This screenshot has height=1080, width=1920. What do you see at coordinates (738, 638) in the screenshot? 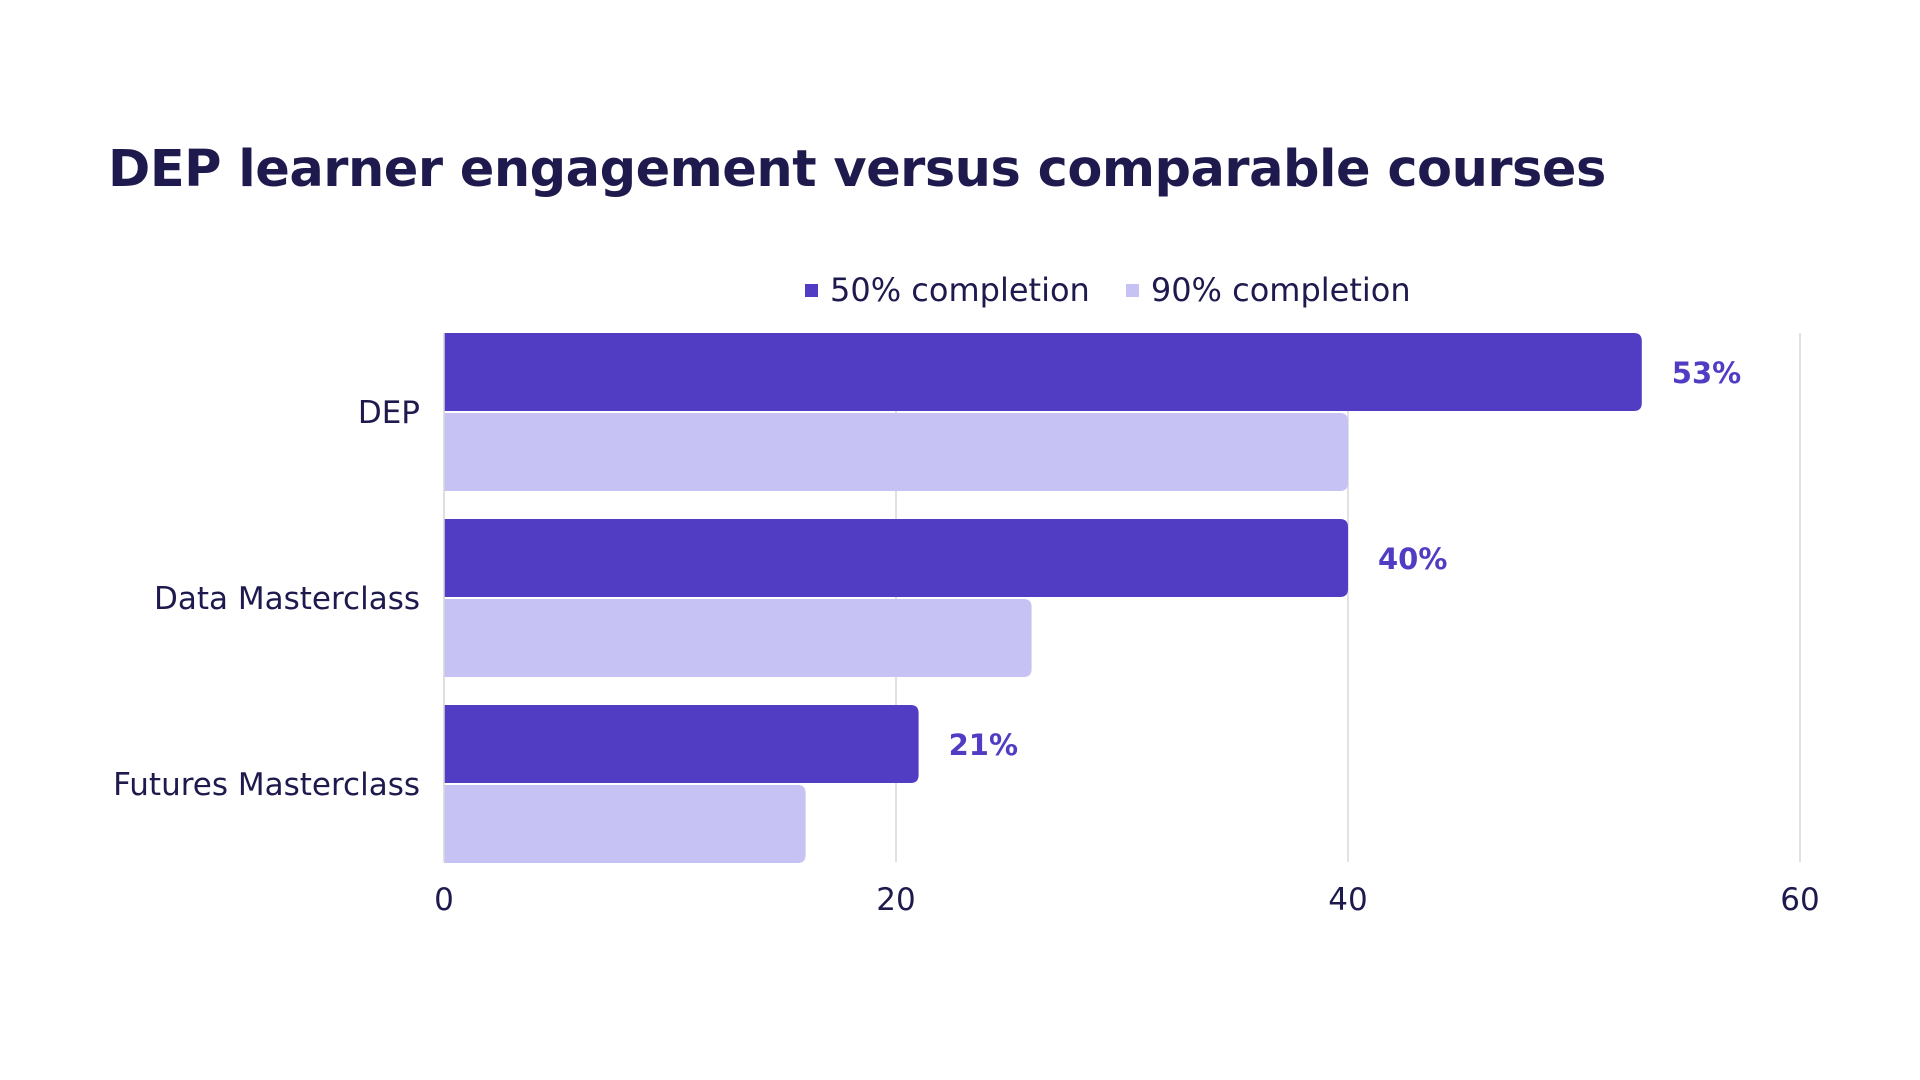
I see `bar-90-completion-data-masterclass` at bounding box center [738, 638].